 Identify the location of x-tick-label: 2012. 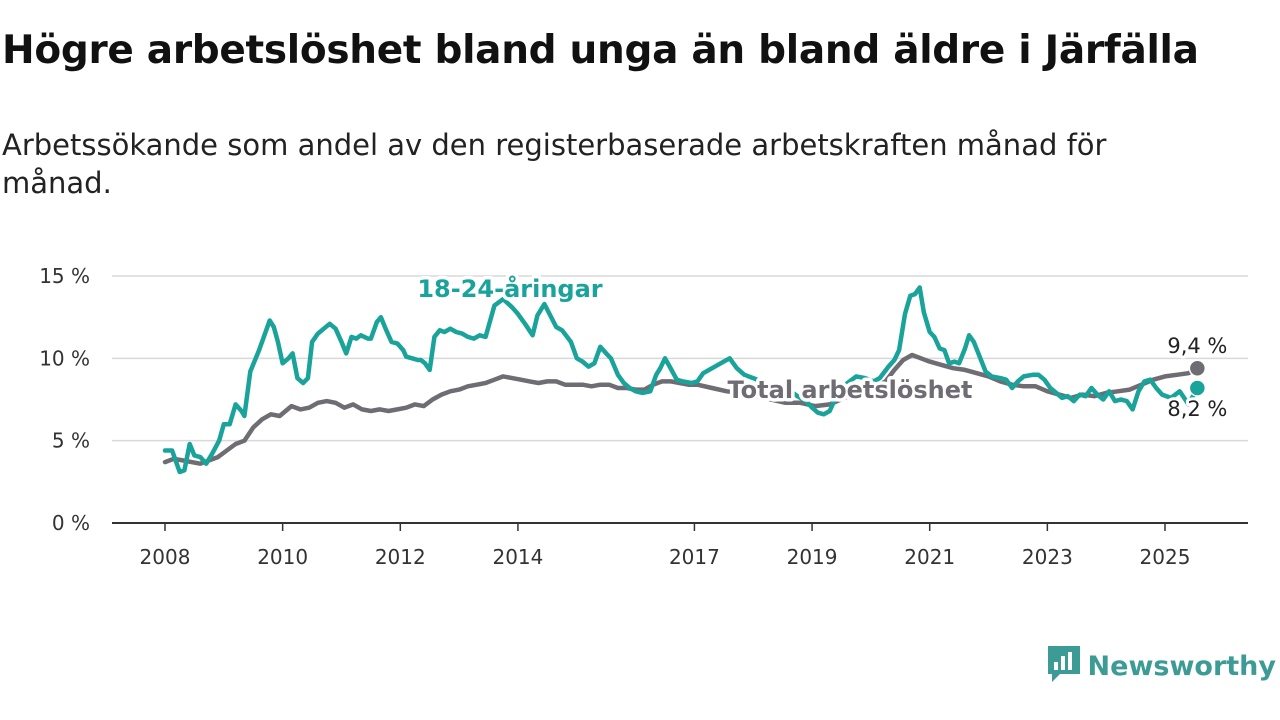
(400, 557).